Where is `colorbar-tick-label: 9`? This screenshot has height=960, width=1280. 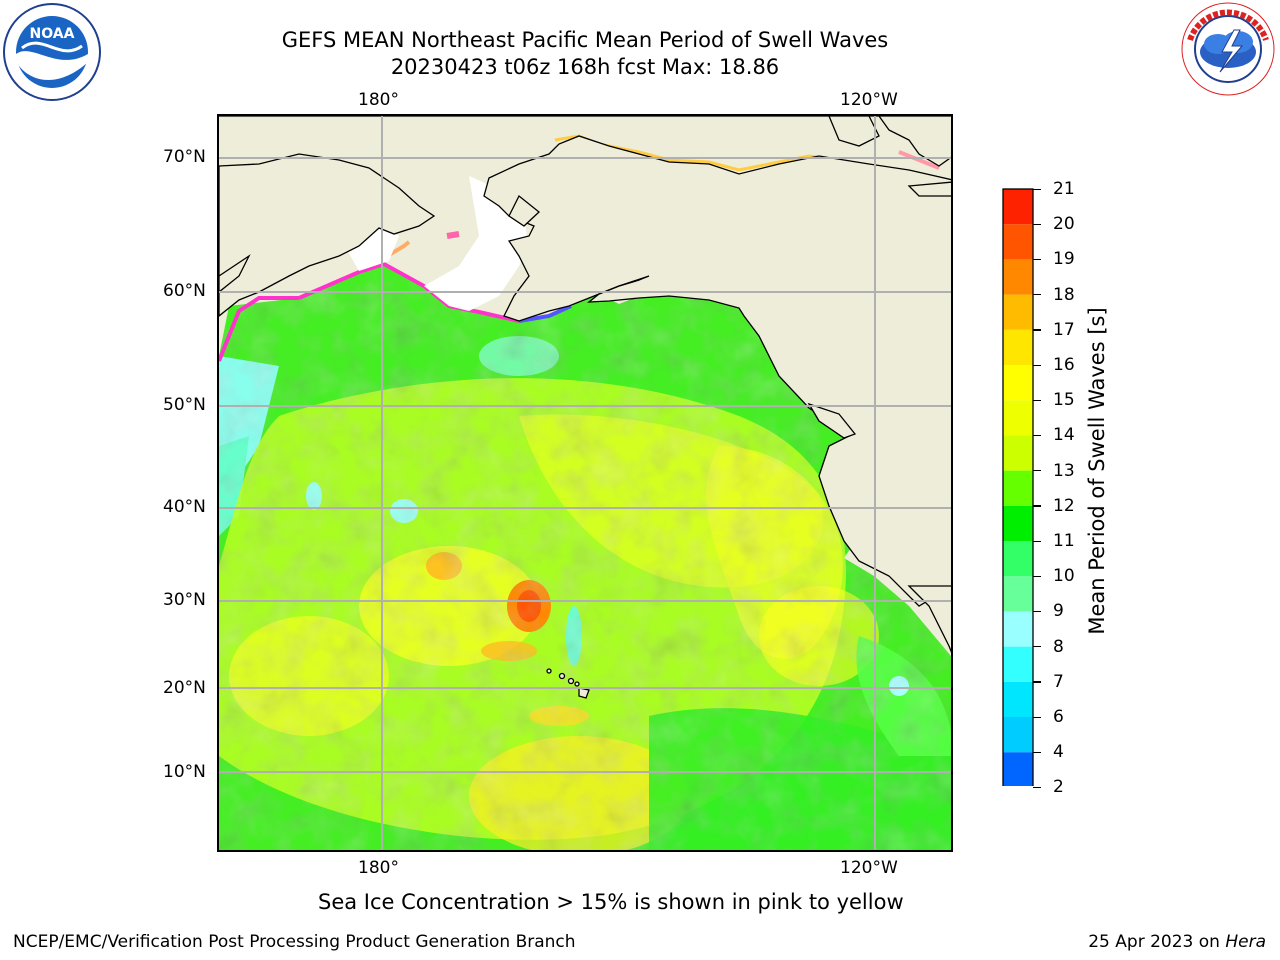 colorbar-tick-label: 9 is located at coordinates (1058, 611).